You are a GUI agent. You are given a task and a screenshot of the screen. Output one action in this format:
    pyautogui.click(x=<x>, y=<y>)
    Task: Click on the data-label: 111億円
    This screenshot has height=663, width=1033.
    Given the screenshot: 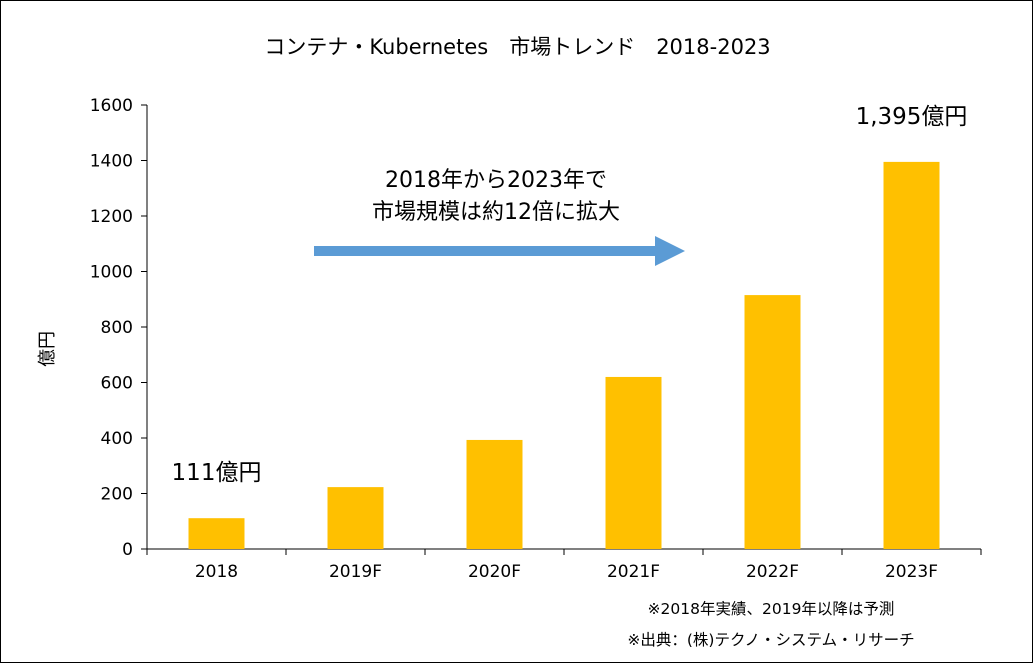 What is the action you would take?
    pyautogui.click(x=217, y=473)
    